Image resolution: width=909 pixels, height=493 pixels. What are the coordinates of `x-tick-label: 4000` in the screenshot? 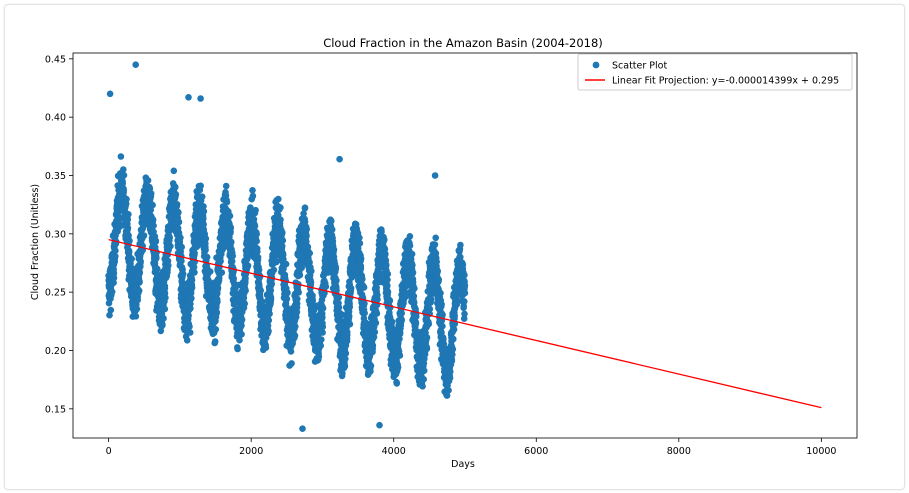 It's located at (394, 451).